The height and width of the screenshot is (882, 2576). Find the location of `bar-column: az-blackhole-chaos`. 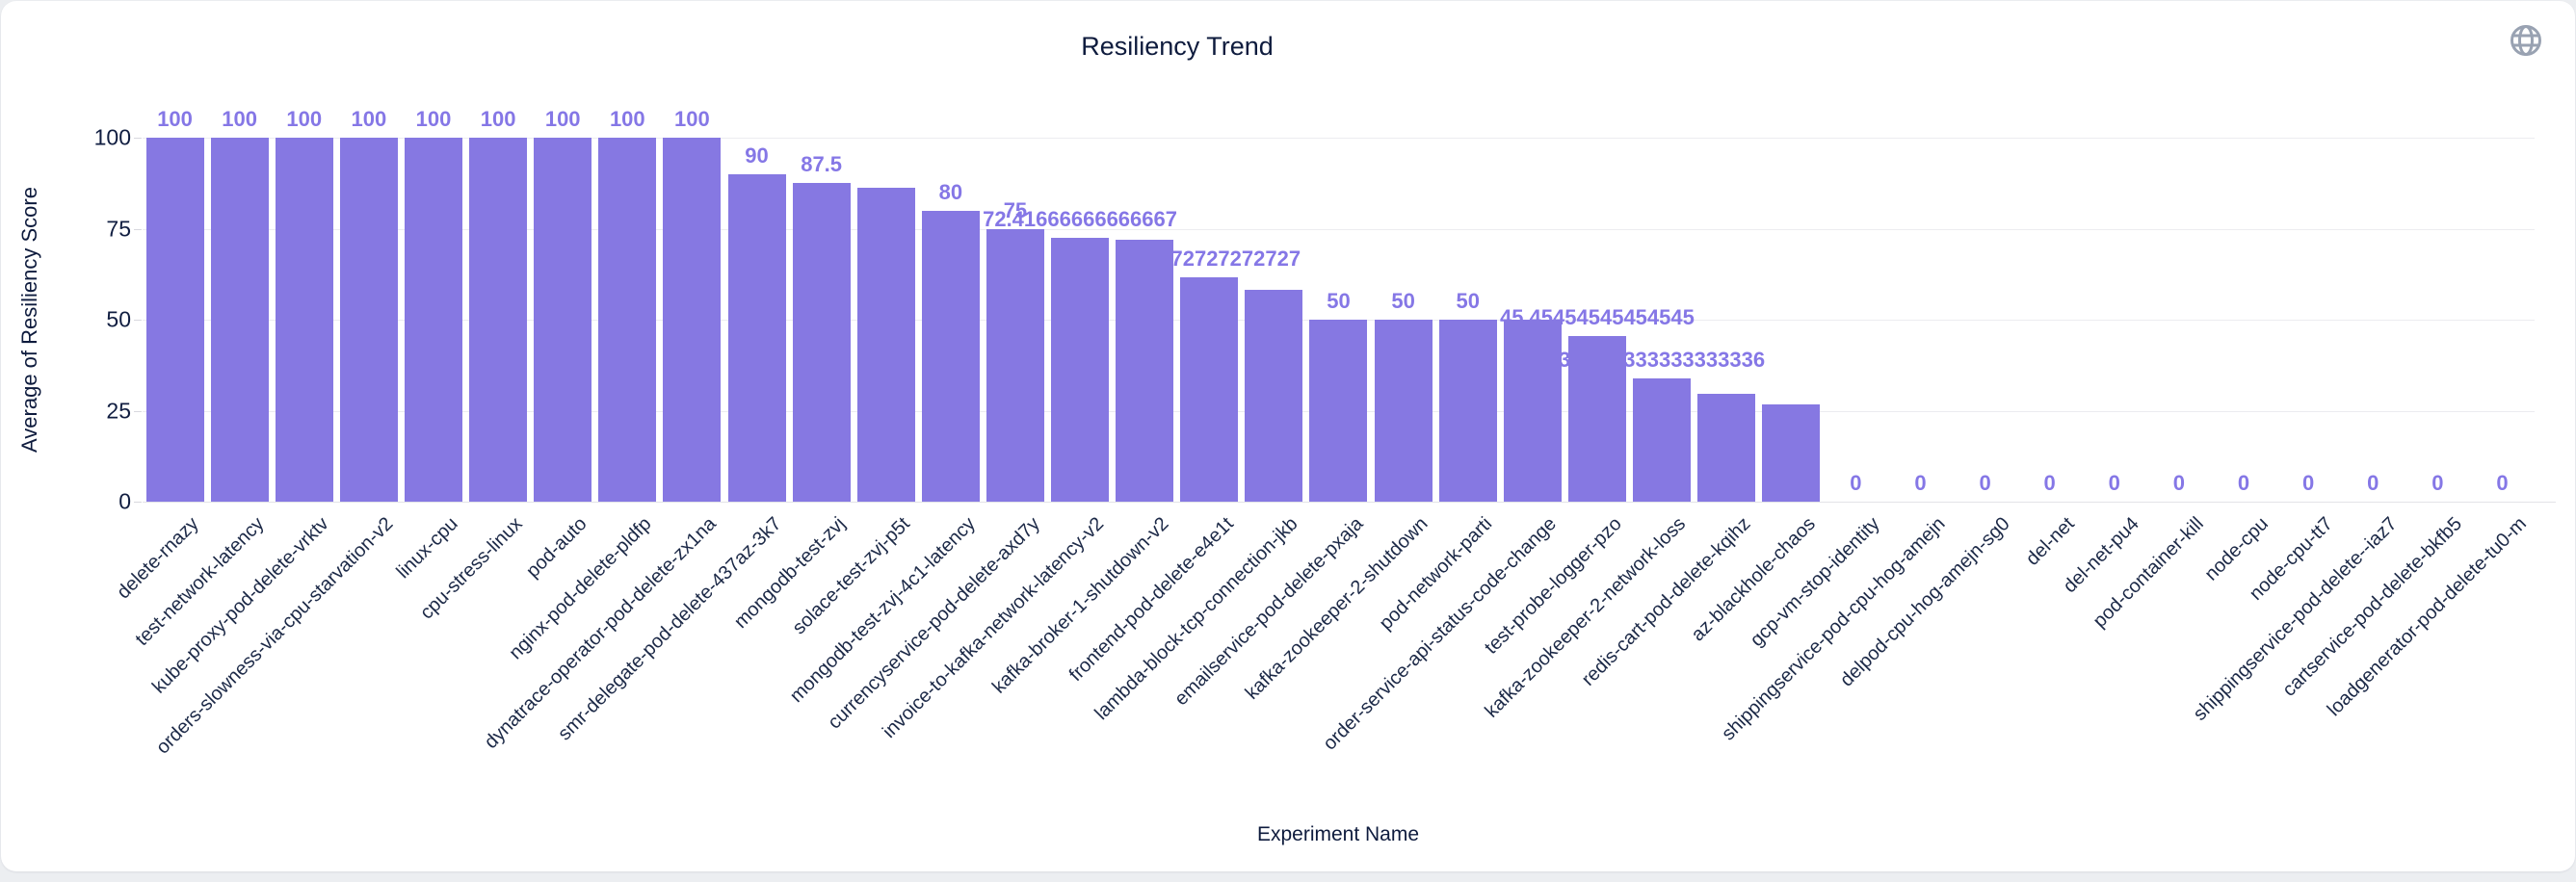

bar-column: az-blackhole-chaos is located at coordinates (1756, 391).